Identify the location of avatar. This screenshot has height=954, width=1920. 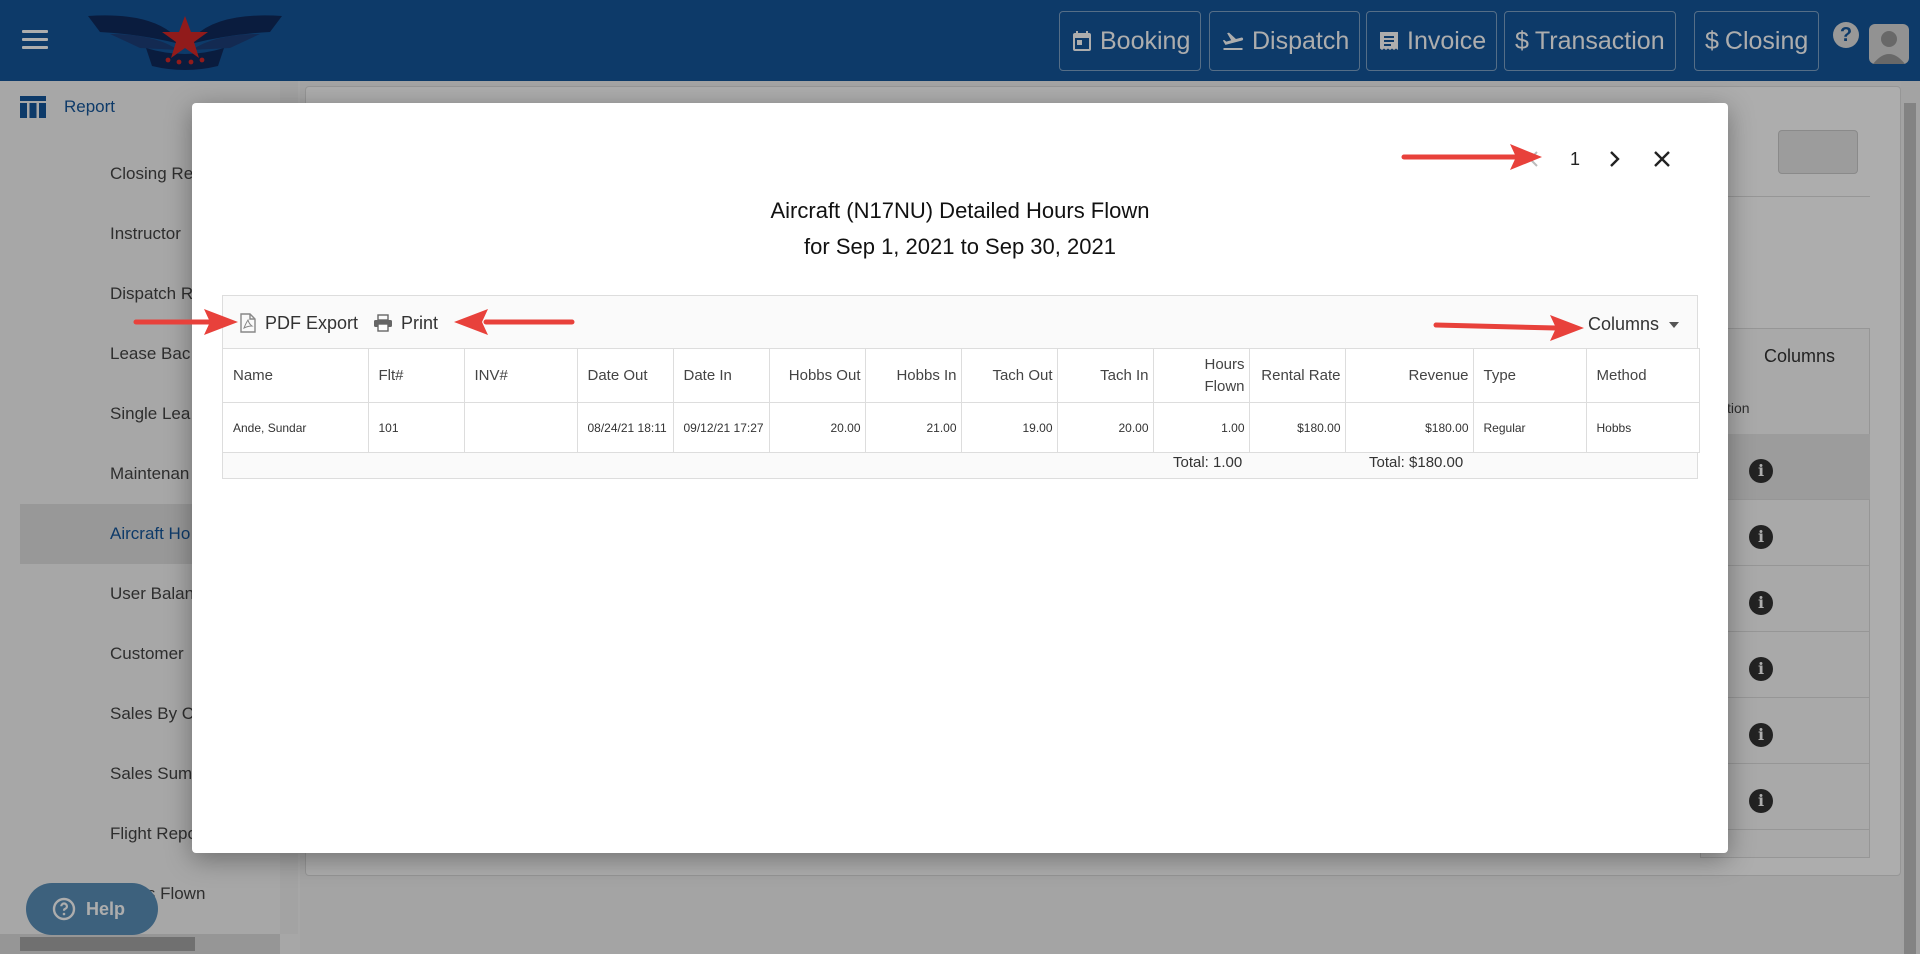
(1889, 44).